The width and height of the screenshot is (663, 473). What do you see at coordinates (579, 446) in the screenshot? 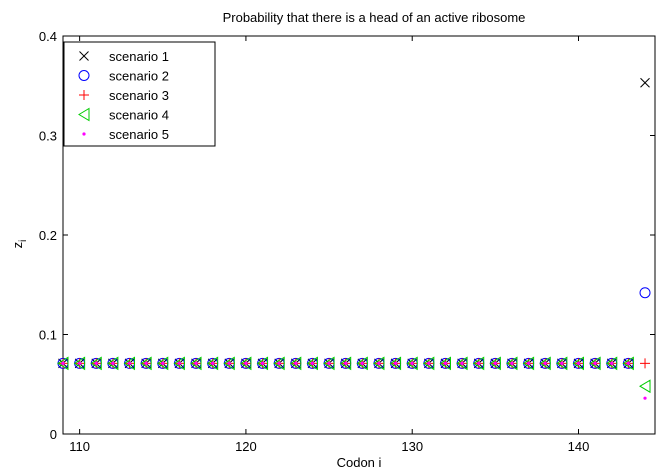
I see `x-tick-label: 140` at bounding box center [579, 446].